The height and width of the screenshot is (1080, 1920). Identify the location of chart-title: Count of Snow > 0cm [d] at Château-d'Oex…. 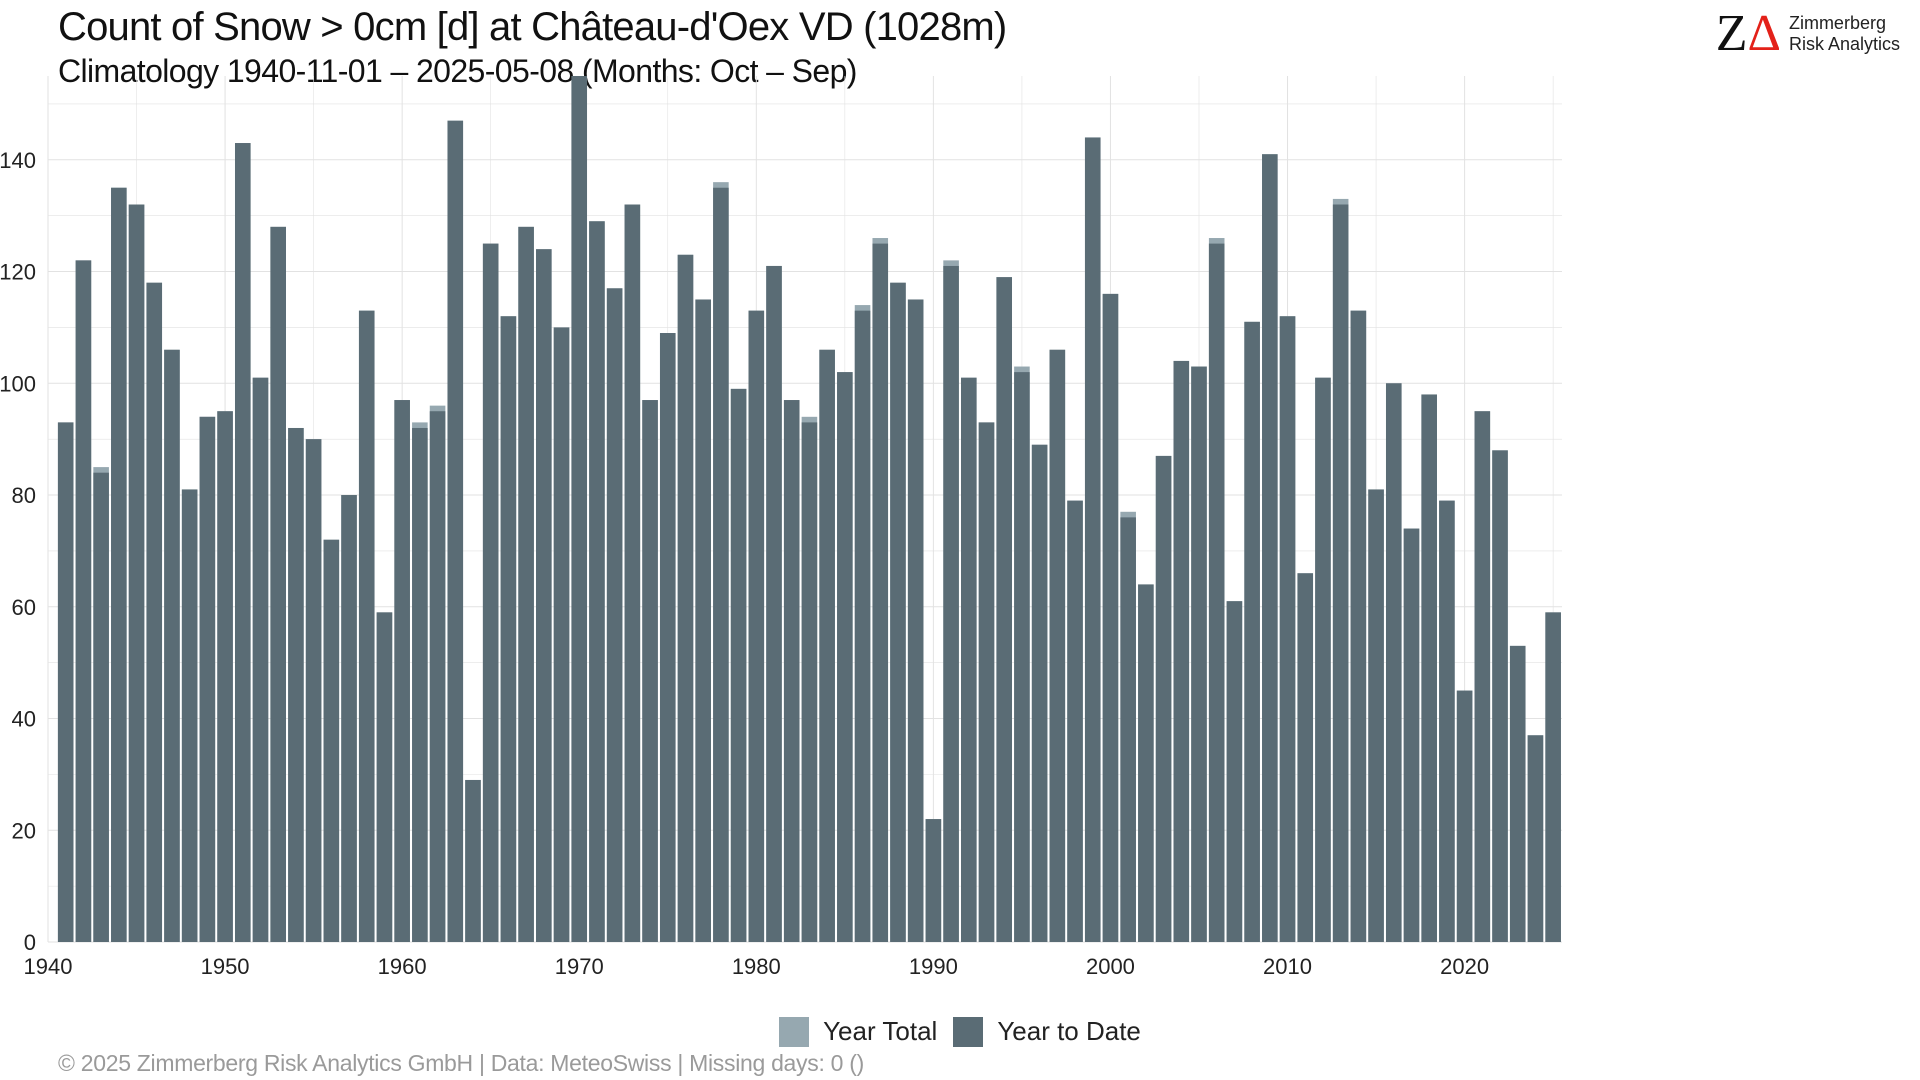
(532, 27).